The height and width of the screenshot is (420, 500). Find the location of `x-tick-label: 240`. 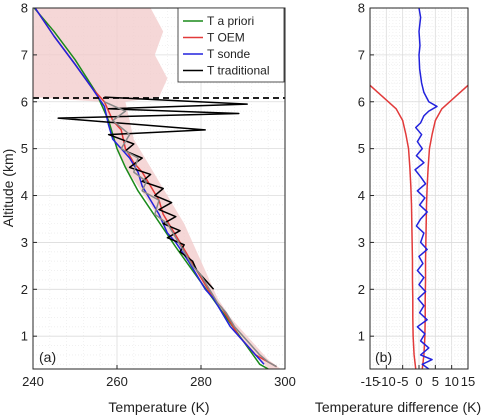

x-tick-label: 240 is located at coordinates (33, 381).